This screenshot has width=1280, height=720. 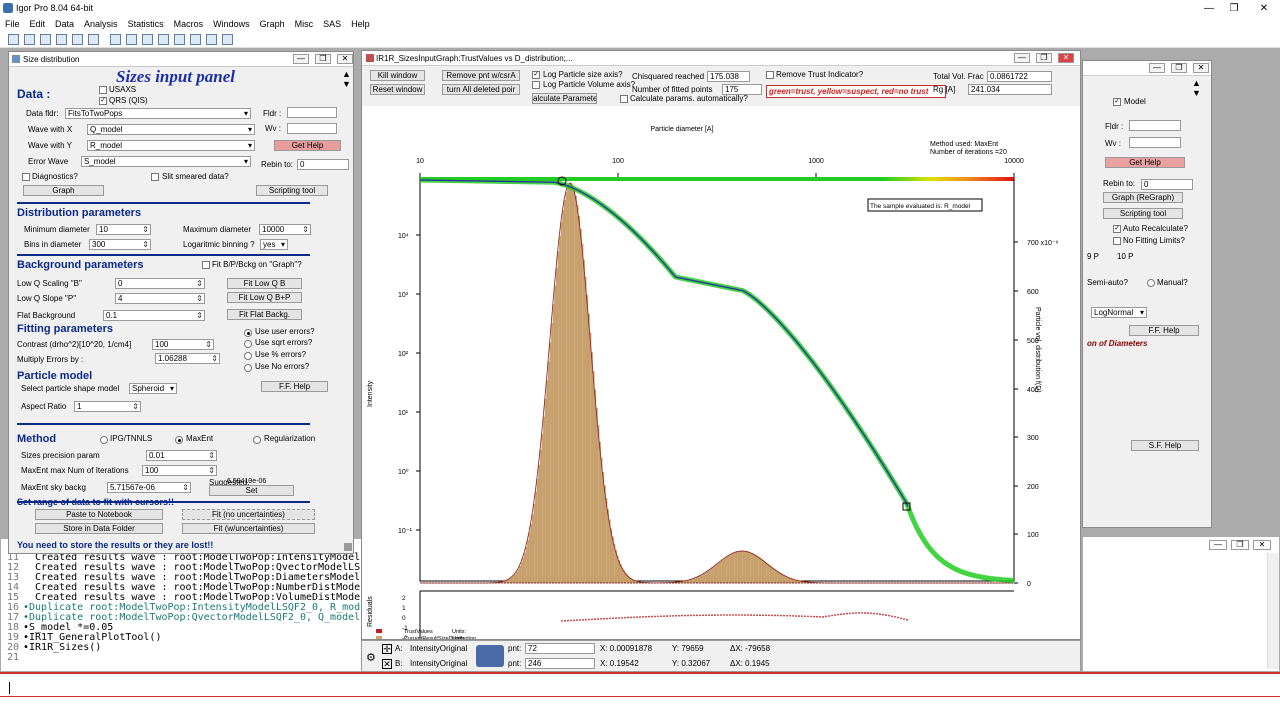 I want to click on kill-window-button: Kill window, so click(x=397, y=75).